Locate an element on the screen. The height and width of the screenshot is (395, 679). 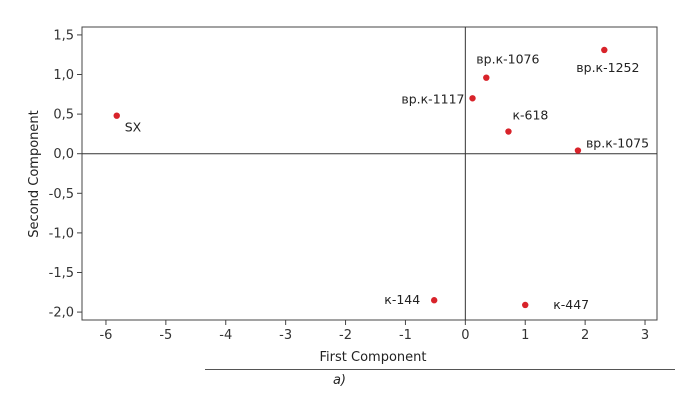
x-tick-label: -4 is located at coordinates (225, 335).